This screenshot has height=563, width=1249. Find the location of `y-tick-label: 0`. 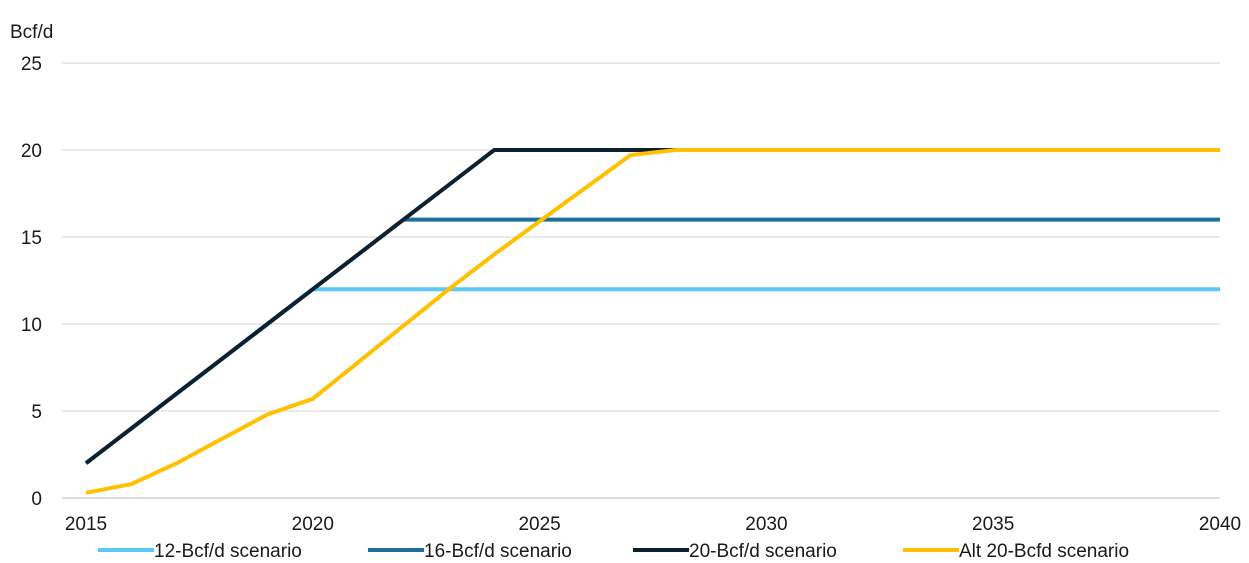

y-tick-label: 0 is located at coordinates (36, 499).